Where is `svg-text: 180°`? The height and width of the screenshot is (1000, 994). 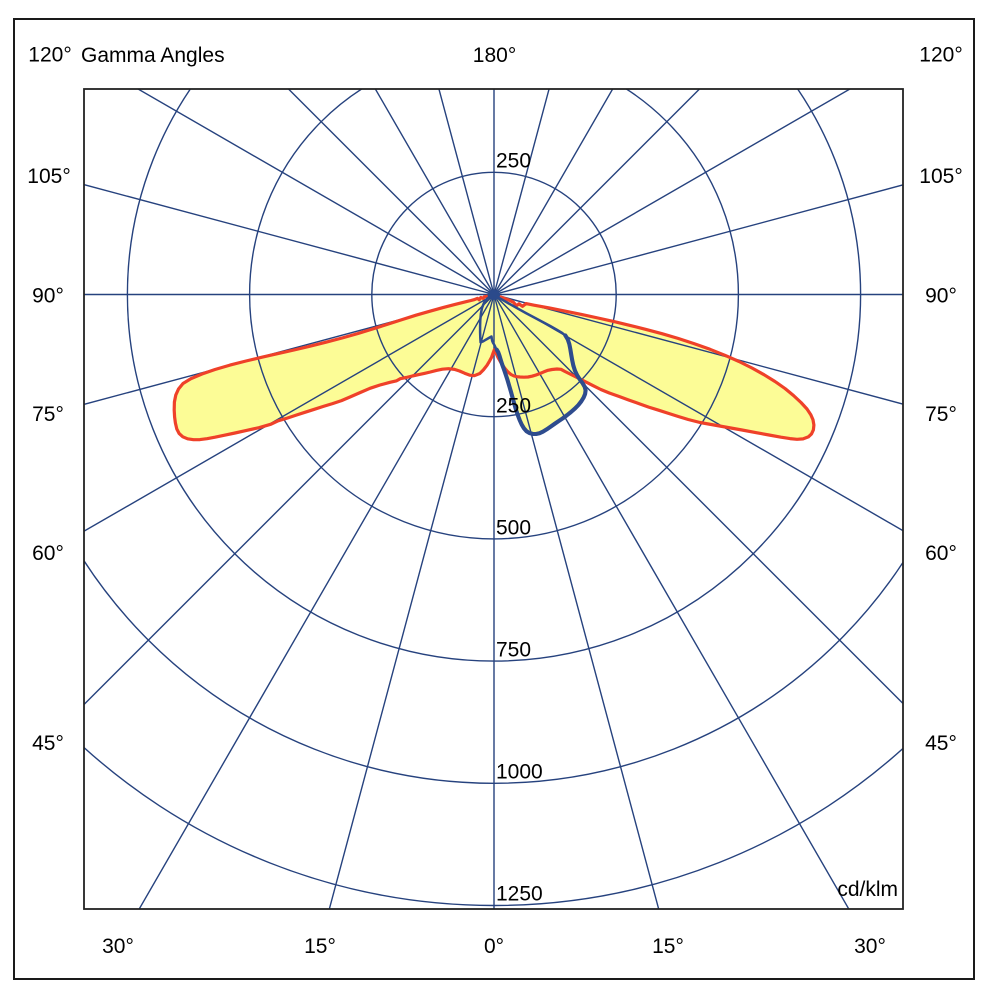
svg-text: 180° is located at coordinates (494, 55).